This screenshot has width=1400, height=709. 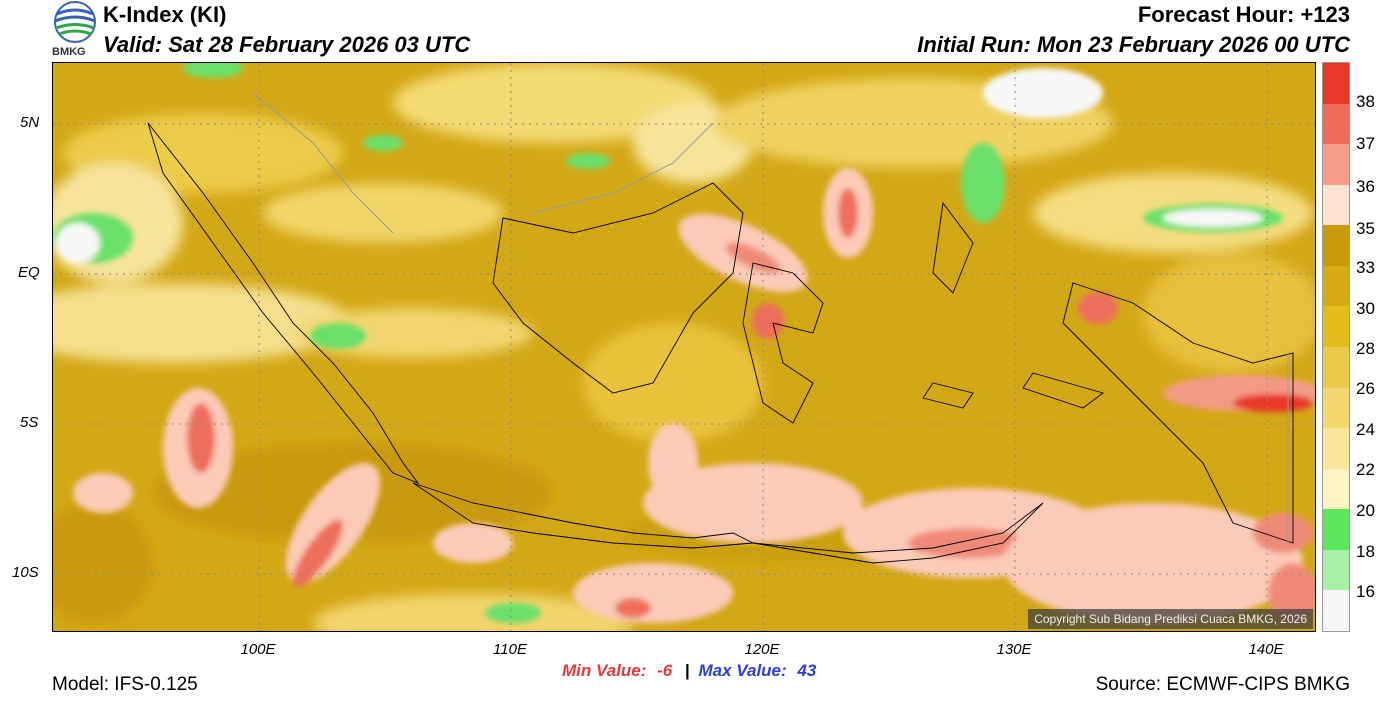 What do you see at coordinates (1365, 143) in the screenshot?
I see `colorbar-label-37: 37` at bounding box center [1365, 143].